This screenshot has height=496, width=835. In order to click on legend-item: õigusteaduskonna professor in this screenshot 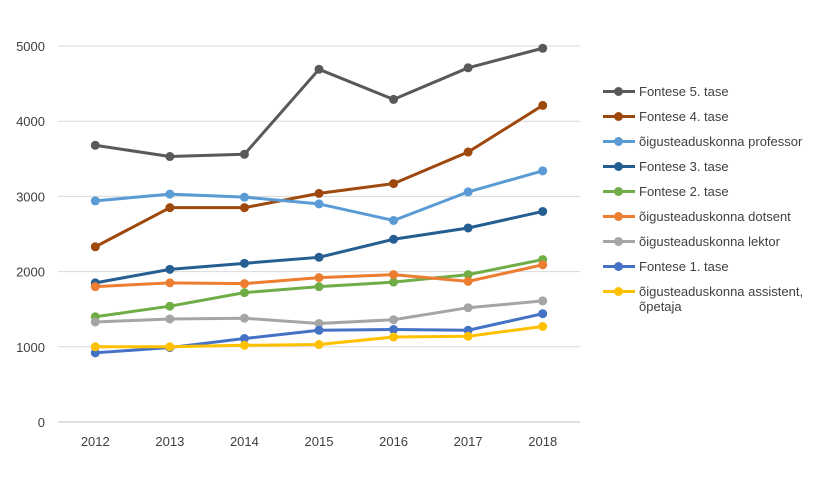, I will do `click(717, 146)`.